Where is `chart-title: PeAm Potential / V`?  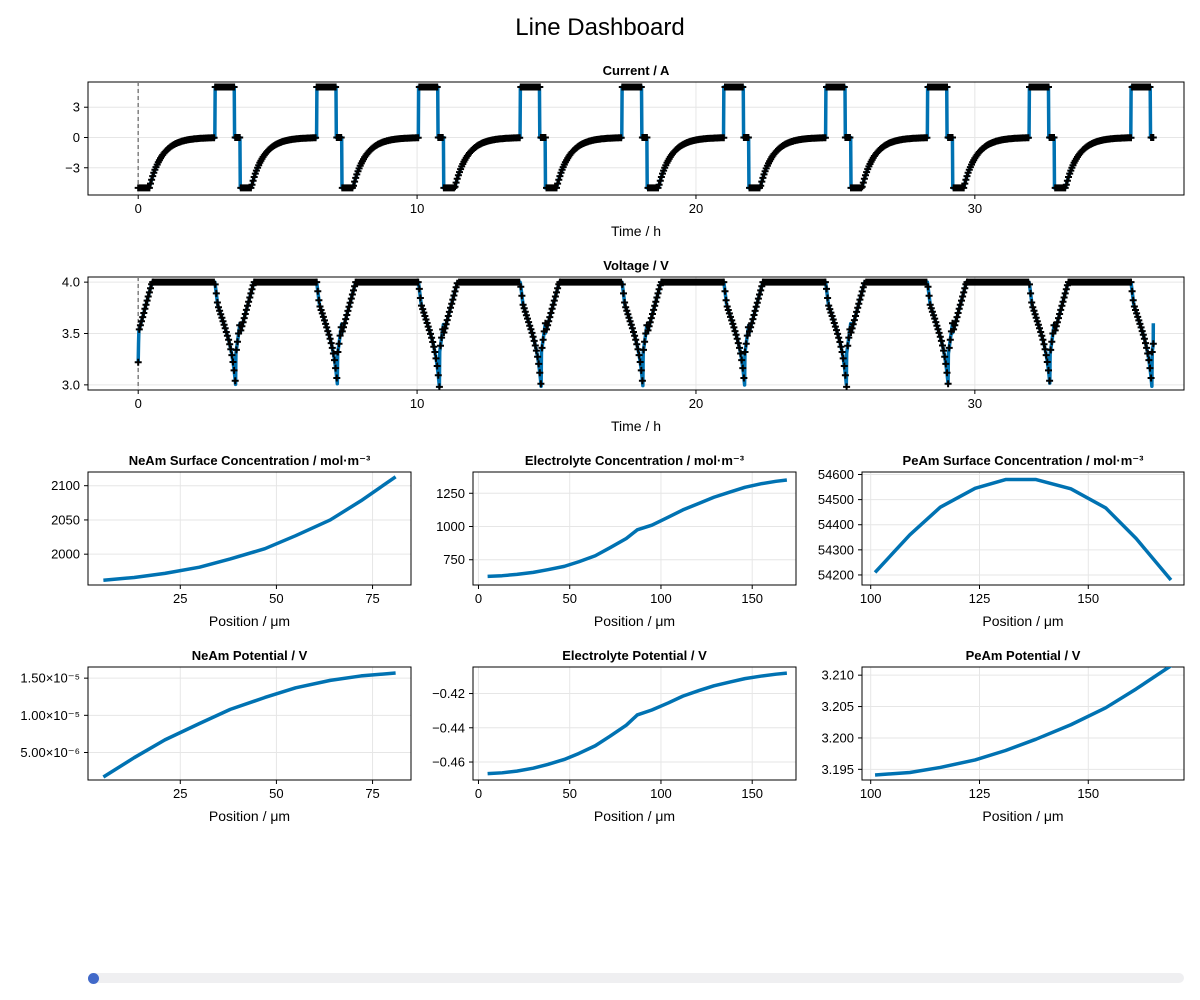 chart-title: PeAm Potential / V is located at coordinates (1023, 655).